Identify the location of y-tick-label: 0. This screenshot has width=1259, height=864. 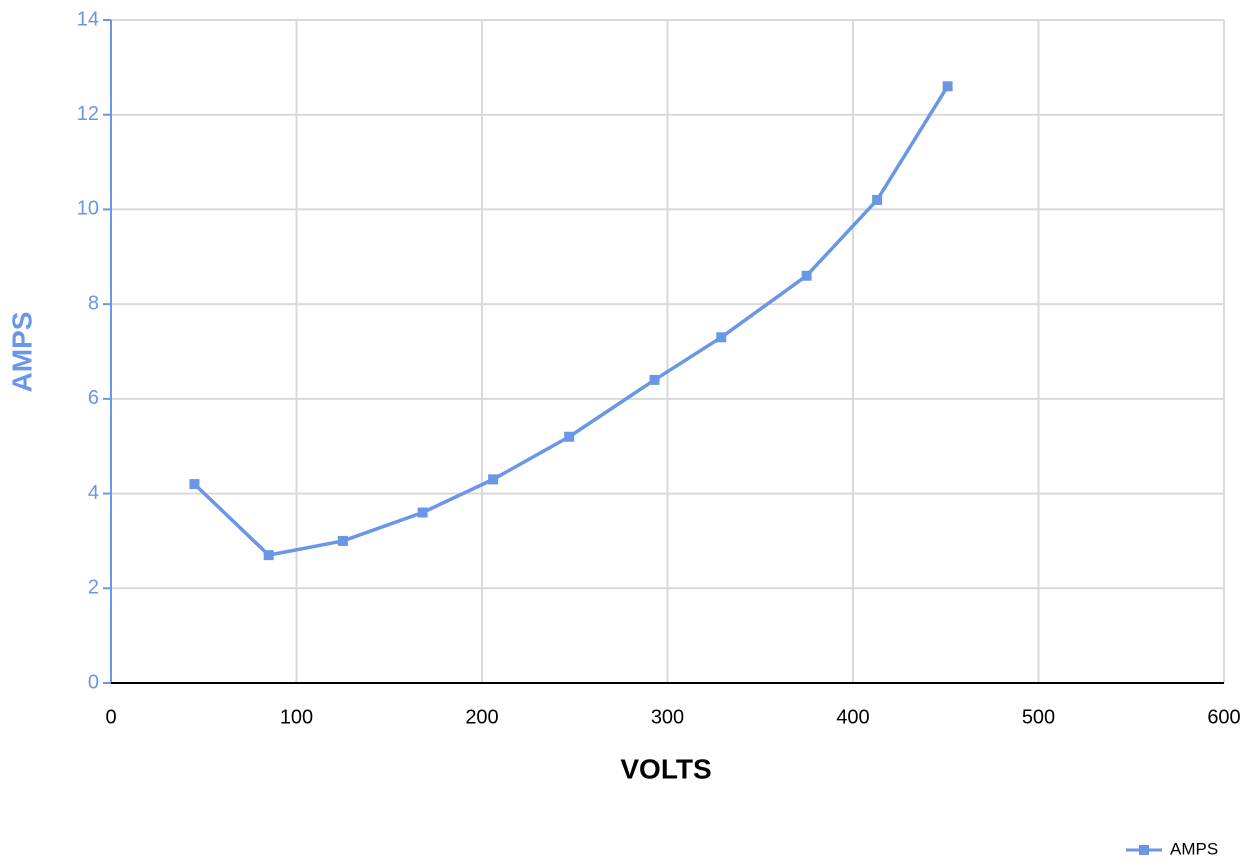
(93, 682).